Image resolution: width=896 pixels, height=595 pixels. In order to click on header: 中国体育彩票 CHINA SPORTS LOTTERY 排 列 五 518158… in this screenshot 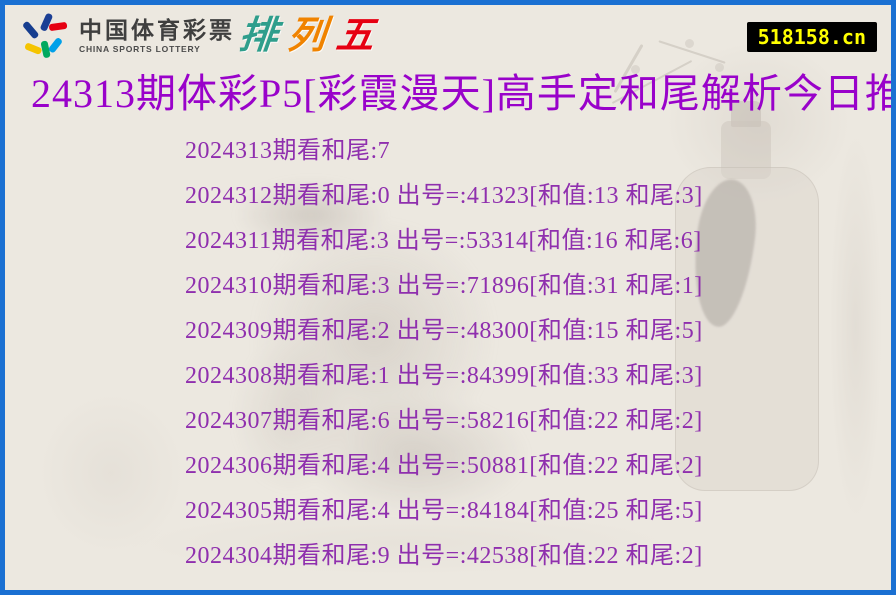, I will do `click(448, 34)`.